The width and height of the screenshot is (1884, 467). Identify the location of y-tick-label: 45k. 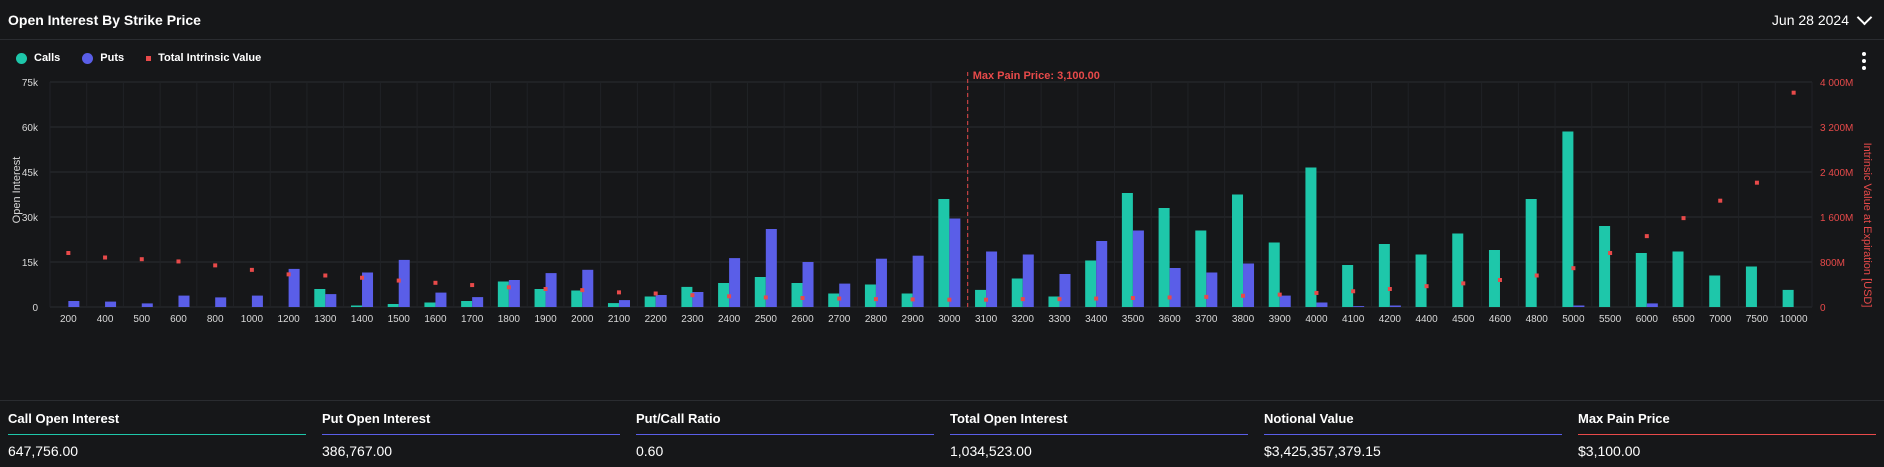
(30, 173).